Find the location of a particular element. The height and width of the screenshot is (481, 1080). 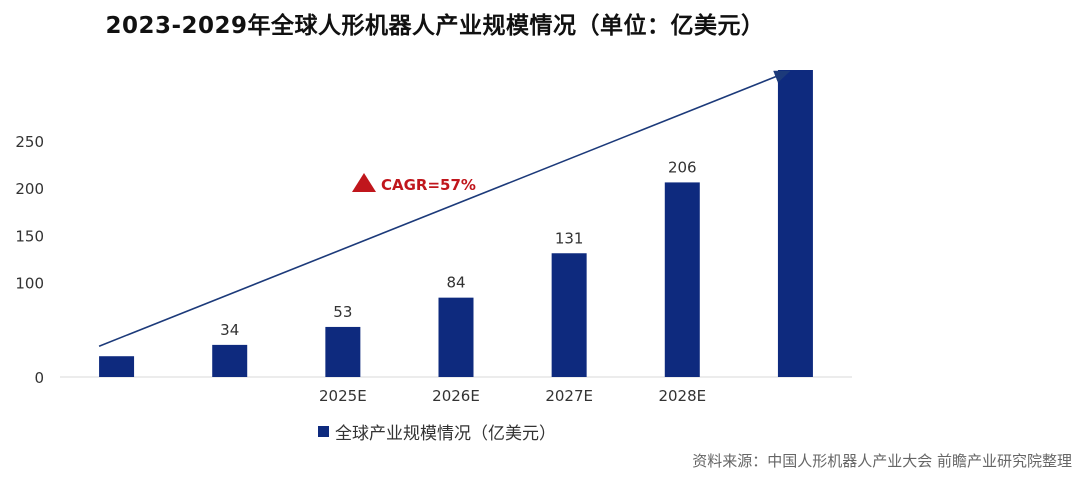

chart-title: 2023-2029年全球人形机器人产业规模情况（单位：亿美元） is located at coordinates (435, 26).